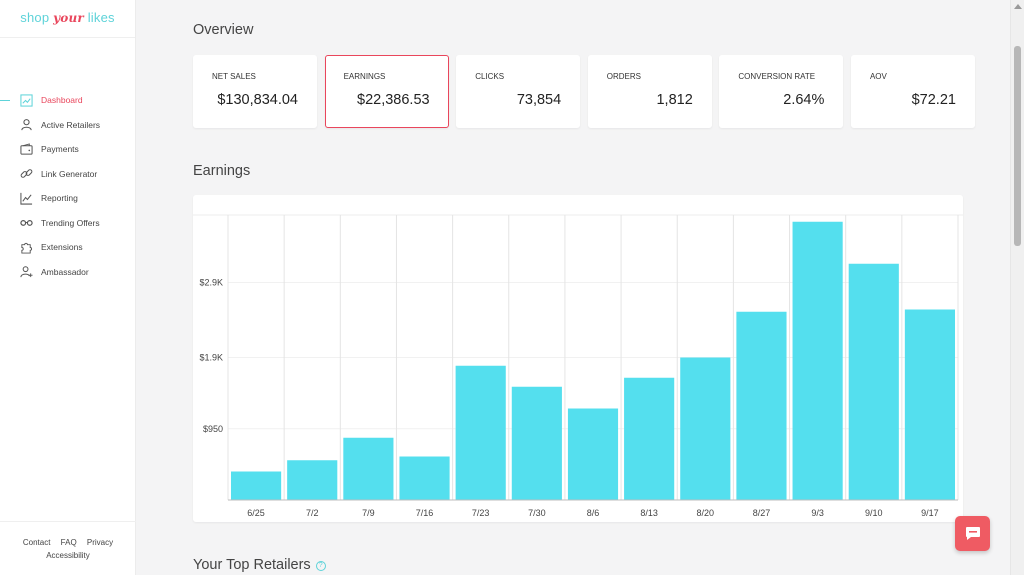 The width and height of the screenshot is (1024, 575). I want to click on y-tick-label: $1.9K, so click(211, 358).